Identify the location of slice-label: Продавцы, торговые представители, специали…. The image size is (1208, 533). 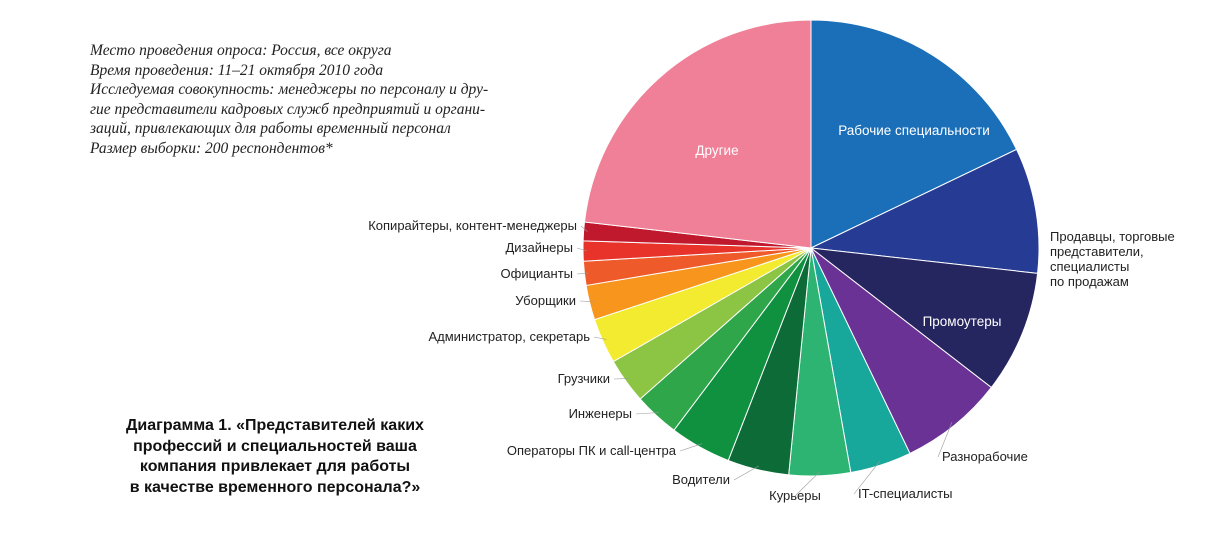
(1112, 259).